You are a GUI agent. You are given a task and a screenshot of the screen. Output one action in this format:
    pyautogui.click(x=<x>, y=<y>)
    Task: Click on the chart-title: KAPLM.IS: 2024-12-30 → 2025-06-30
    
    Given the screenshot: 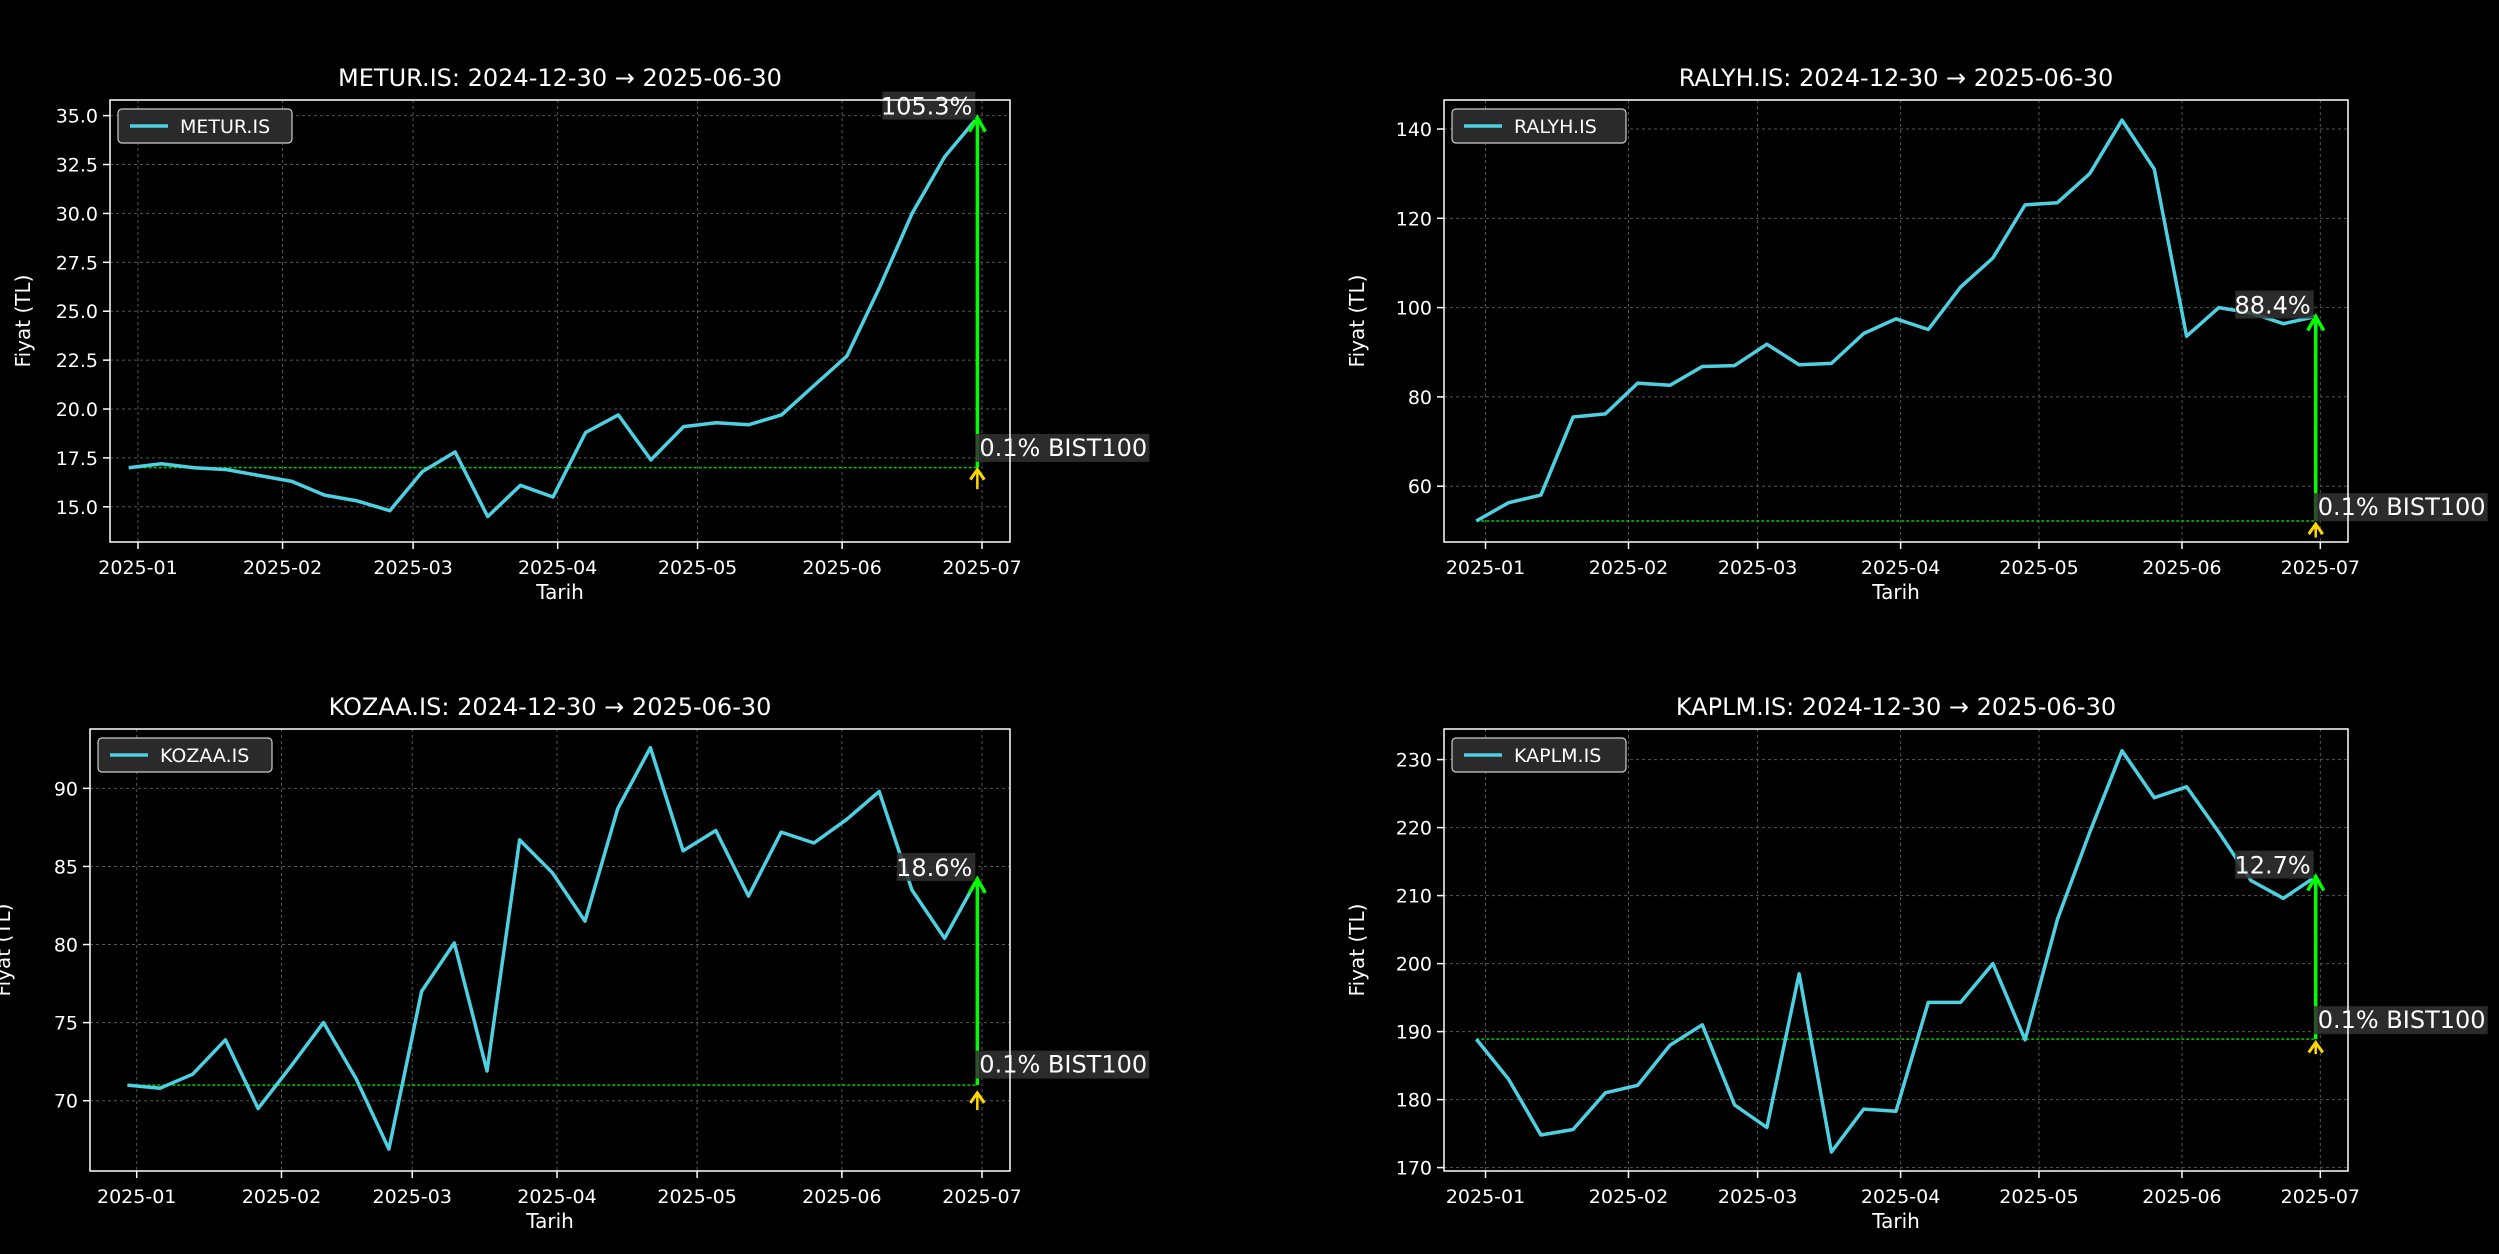 What is the action you would take?
    pyautogui.click(x=1896, y=707)
    